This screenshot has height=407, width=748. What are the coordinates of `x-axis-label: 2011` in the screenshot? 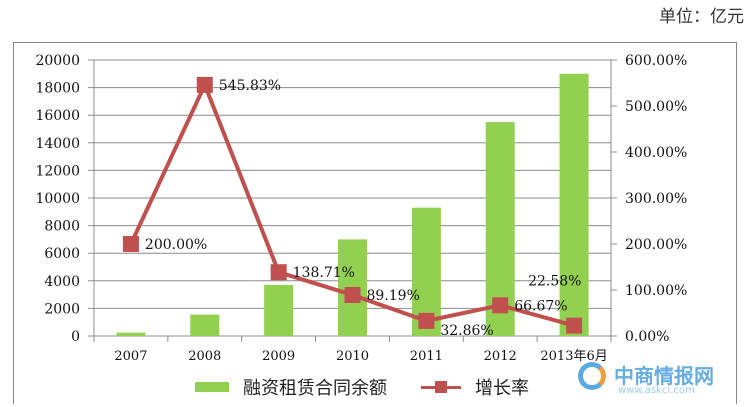 It's located at (426, 356).